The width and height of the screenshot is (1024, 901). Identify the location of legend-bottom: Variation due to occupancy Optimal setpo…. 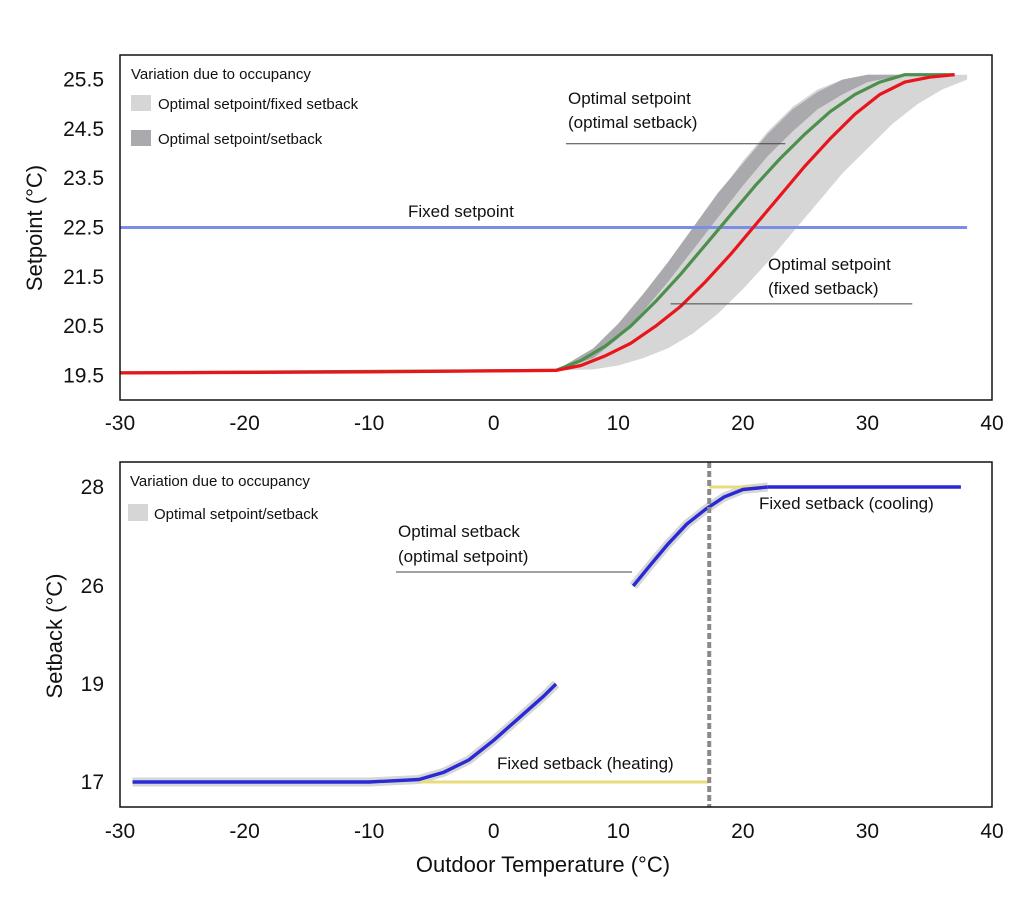
(223, 498).